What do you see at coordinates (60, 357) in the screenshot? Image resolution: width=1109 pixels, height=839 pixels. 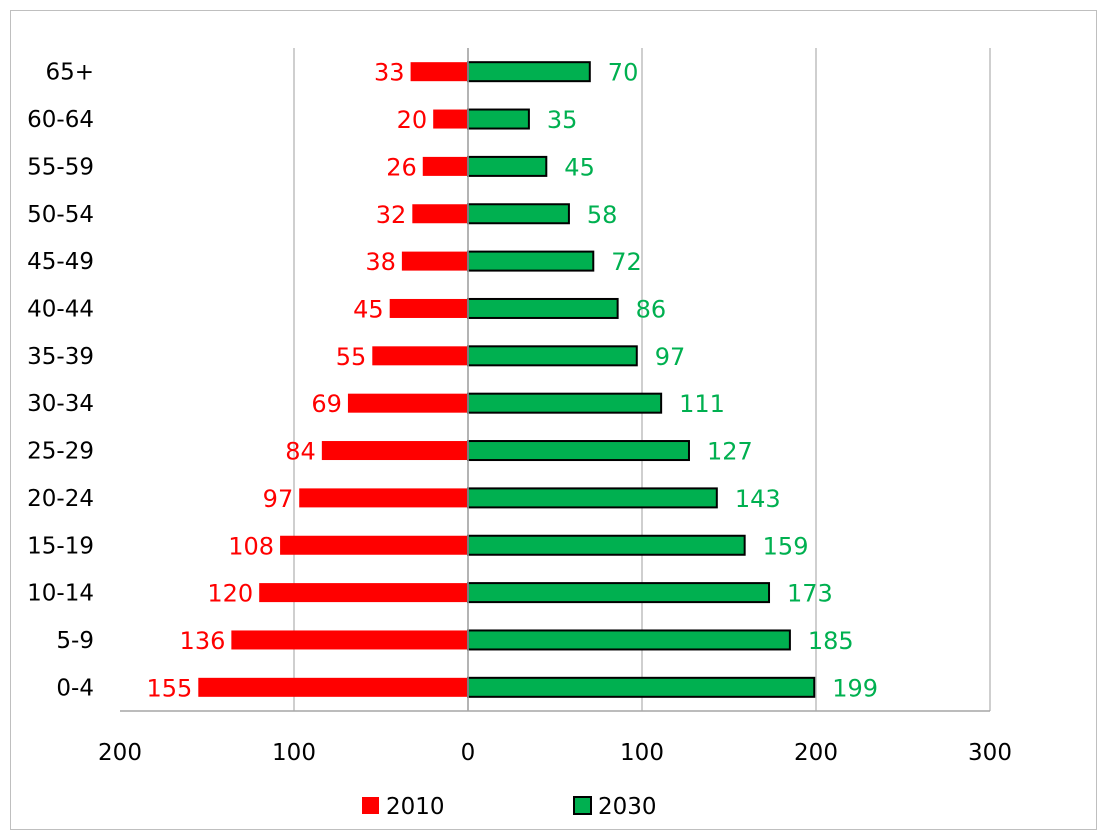 I see `category-label-35-39: 35-39` at bounding box center [60, 357].